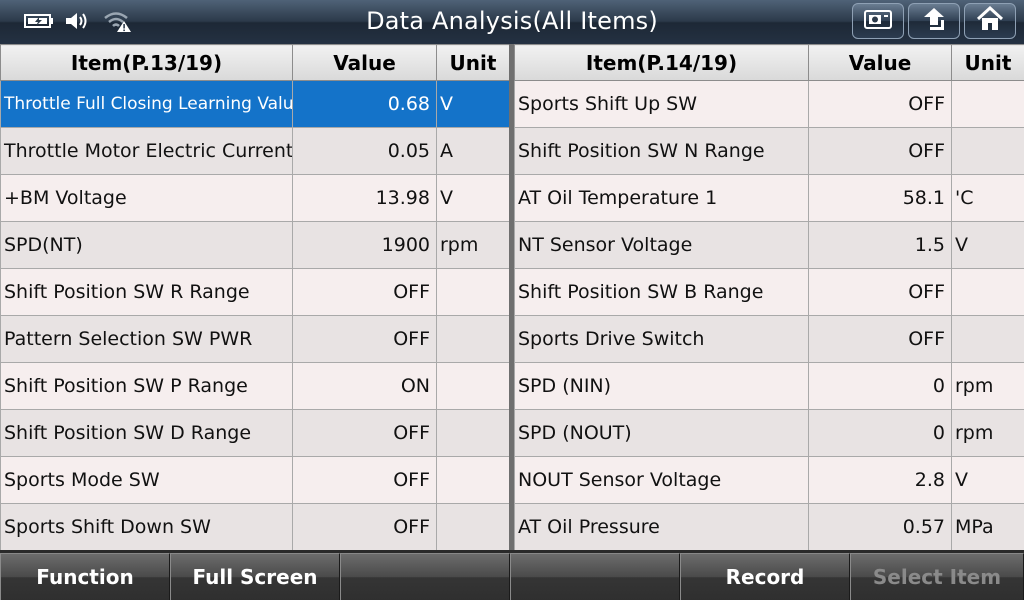 The image size is (1024, 600). I want to click on column-header-item: Item(P.14/19), so click(661, 62).